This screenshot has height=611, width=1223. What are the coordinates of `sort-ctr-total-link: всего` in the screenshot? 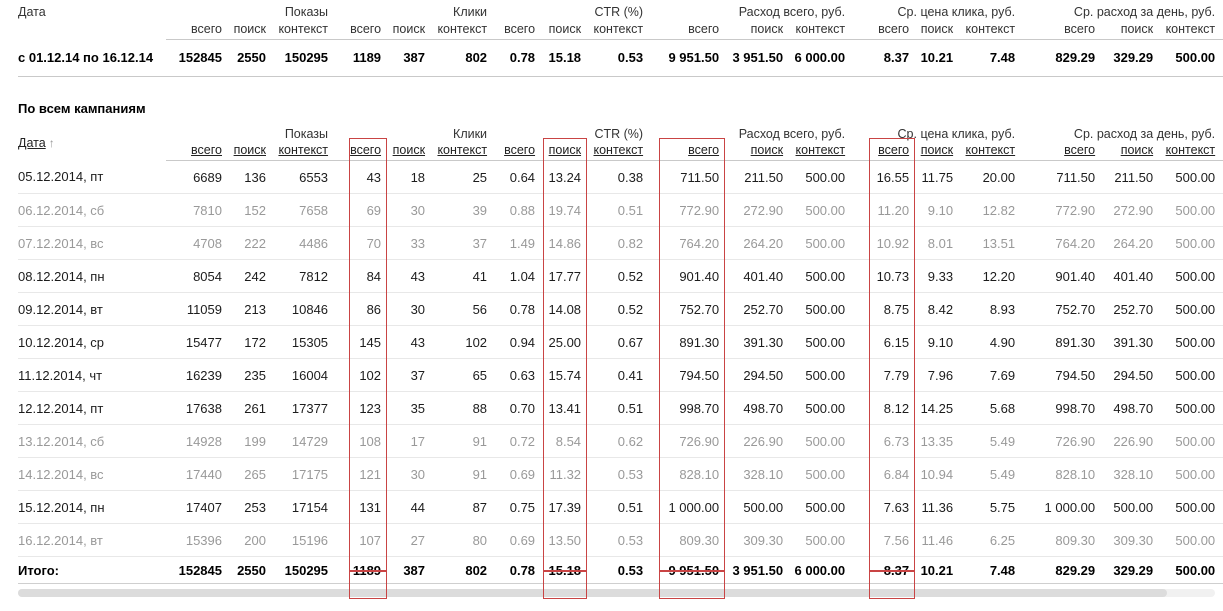 It's located at (520, 150).